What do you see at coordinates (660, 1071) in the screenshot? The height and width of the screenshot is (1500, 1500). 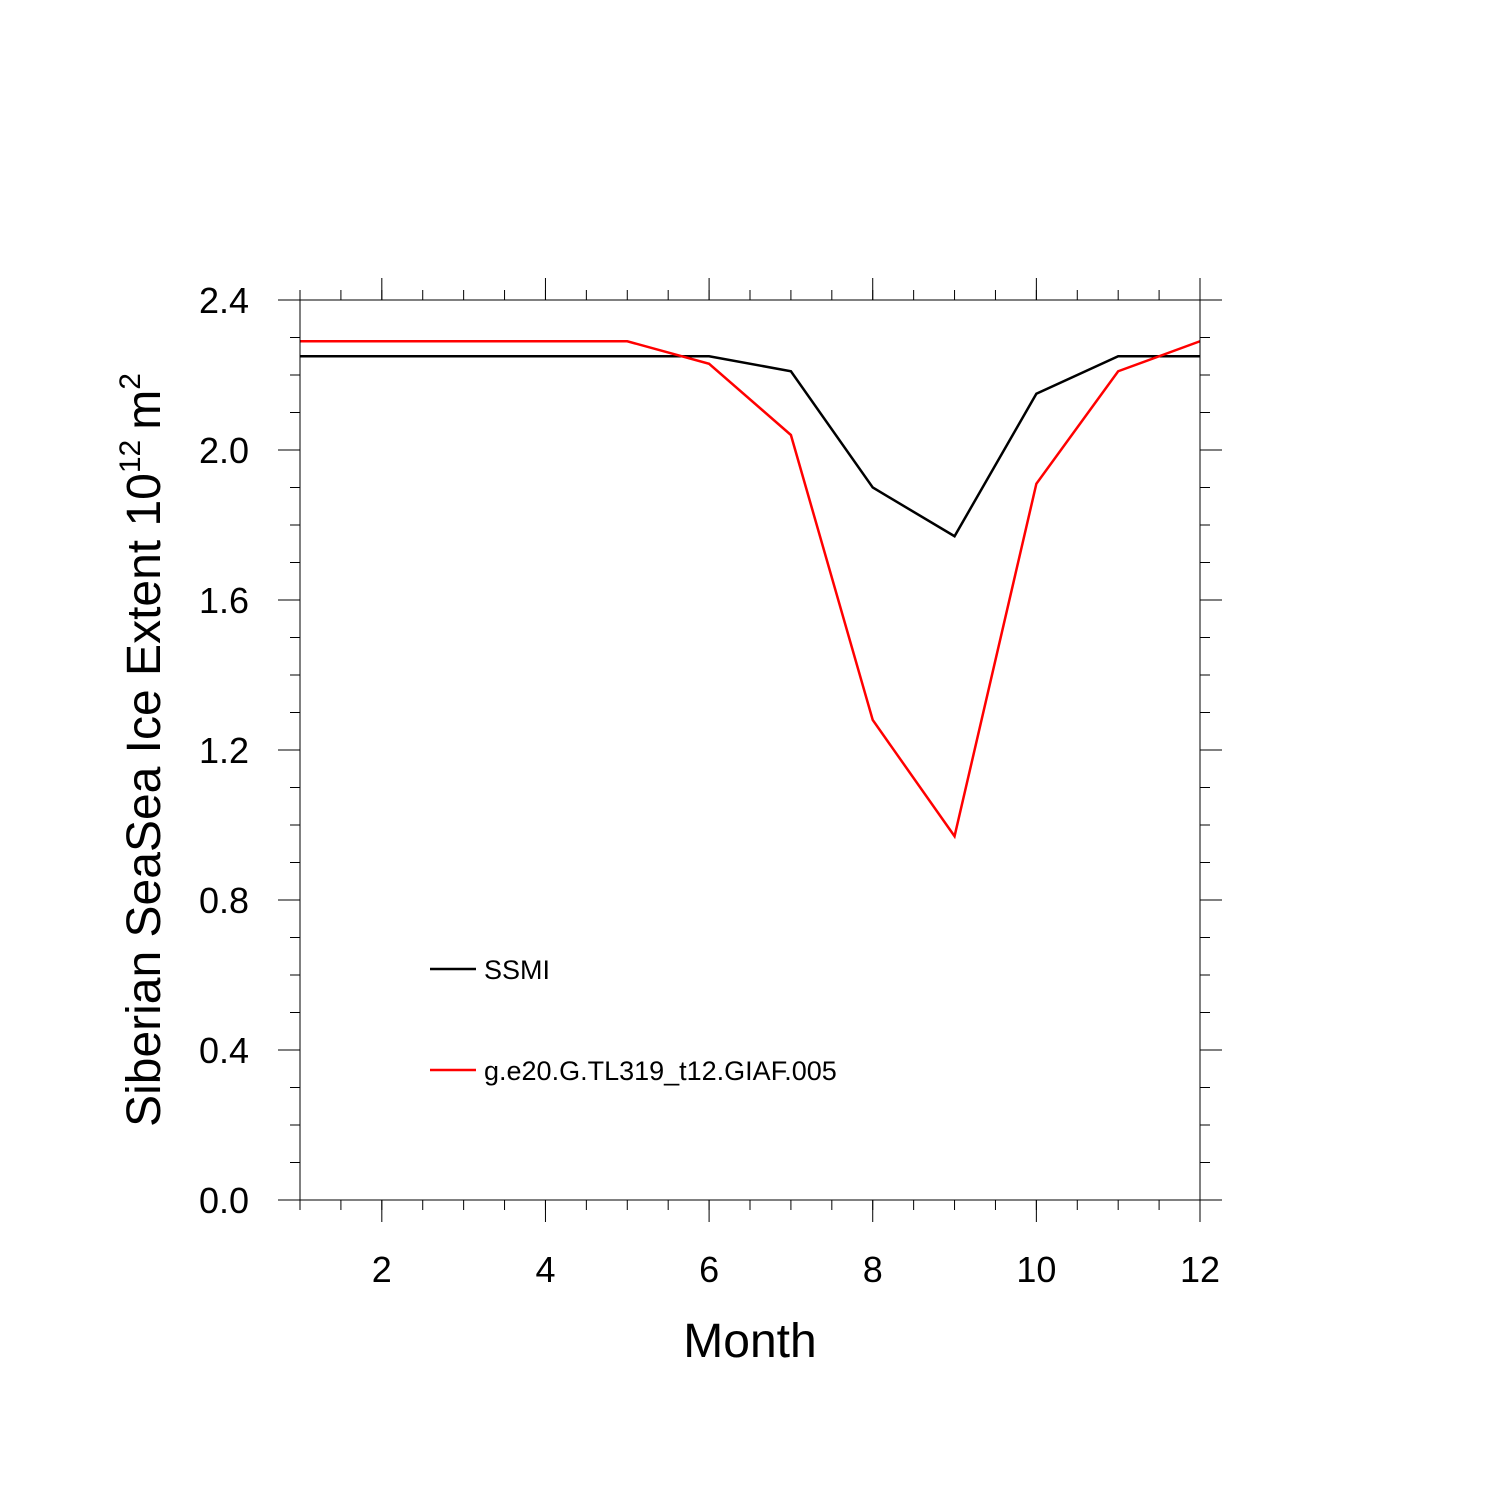 I see `legend-label-model: g.e20.G.TL319_t12.GIAF.005` at bounding box center [660, 1071].